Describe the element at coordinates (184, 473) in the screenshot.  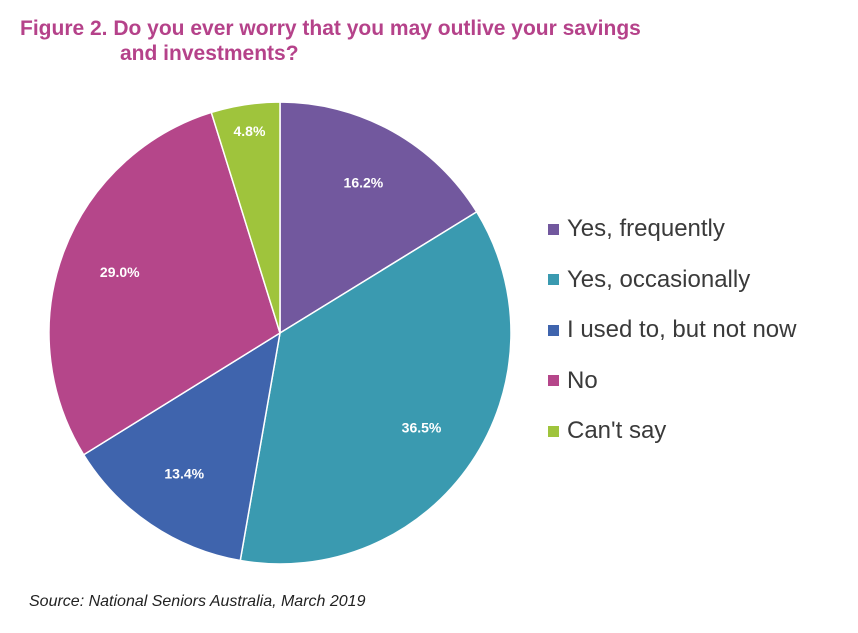
I see `data-label-i-used-to-but-not-now: 13.4%` at that location.